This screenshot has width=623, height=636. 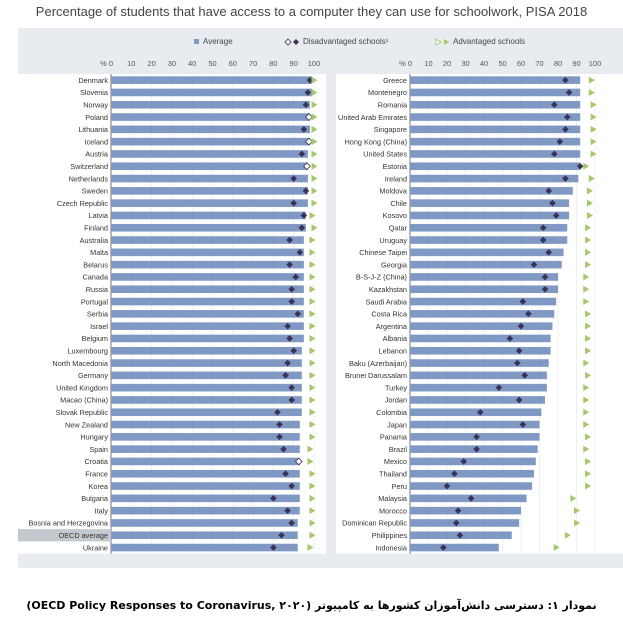 I want to click on bar-belgium, so click(x=207, y=338).